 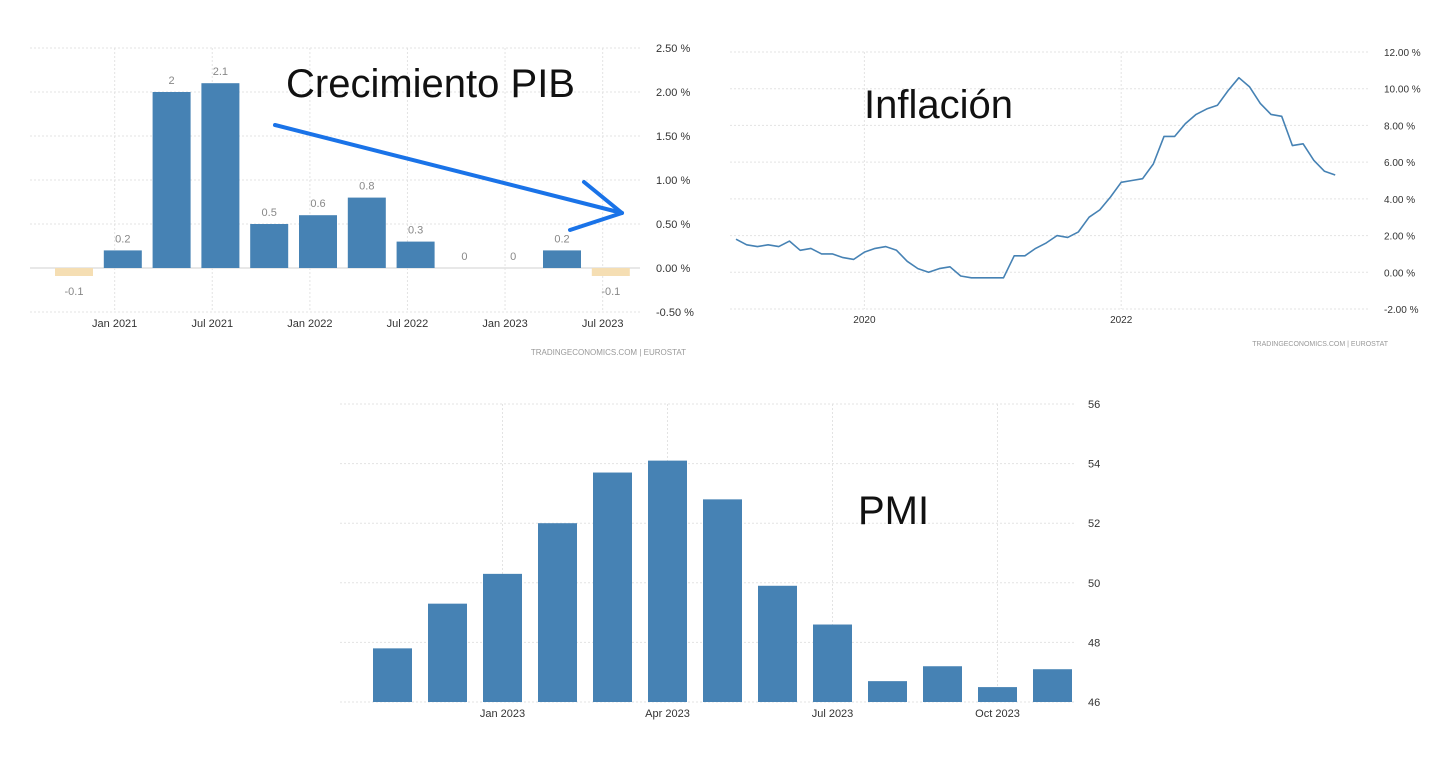 I want to click on pmi-x-tick-label: Jan 2023, so click(x=502, y=714).